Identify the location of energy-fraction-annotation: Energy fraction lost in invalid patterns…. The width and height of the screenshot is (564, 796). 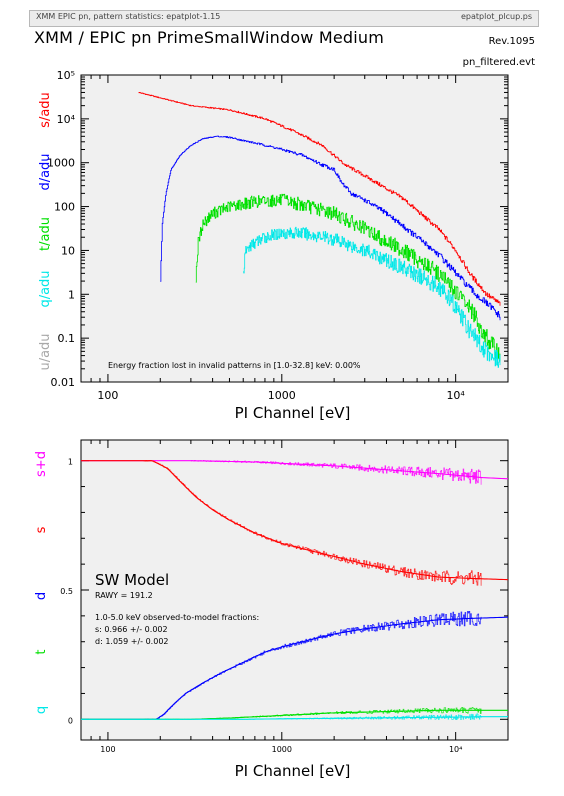
(234, 365).